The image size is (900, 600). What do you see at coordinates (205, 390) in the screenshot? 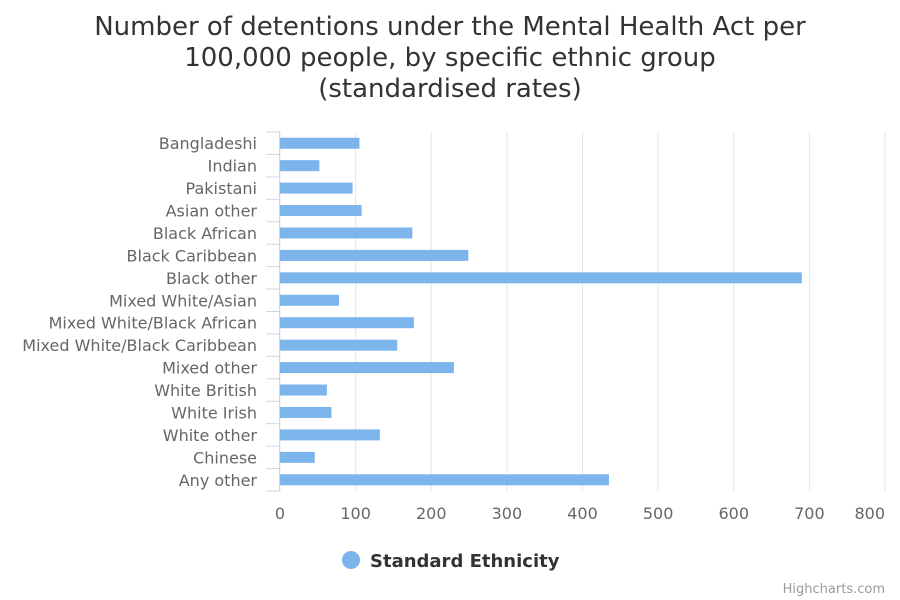
I see `category-label: White British` at bounding box center [205, 390].